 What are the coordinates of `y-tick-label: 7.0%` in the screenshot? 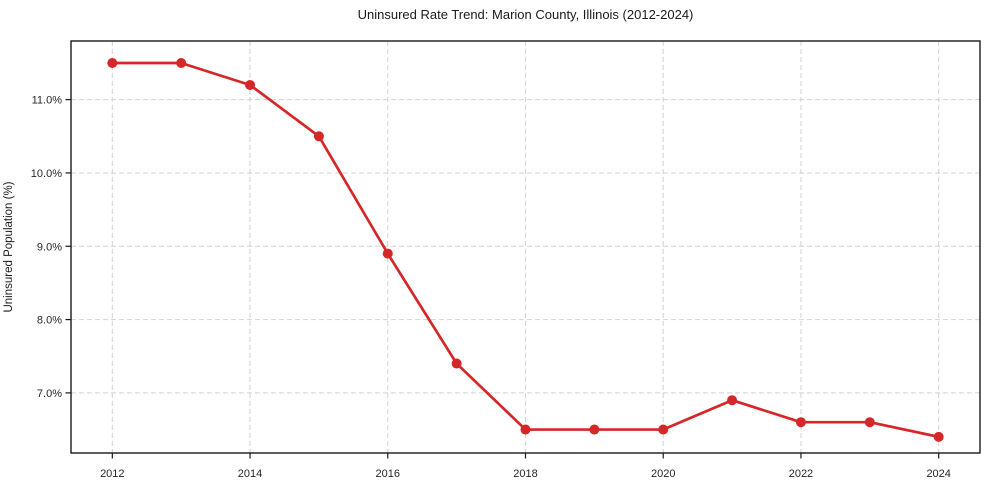 It's located at (49, 394).